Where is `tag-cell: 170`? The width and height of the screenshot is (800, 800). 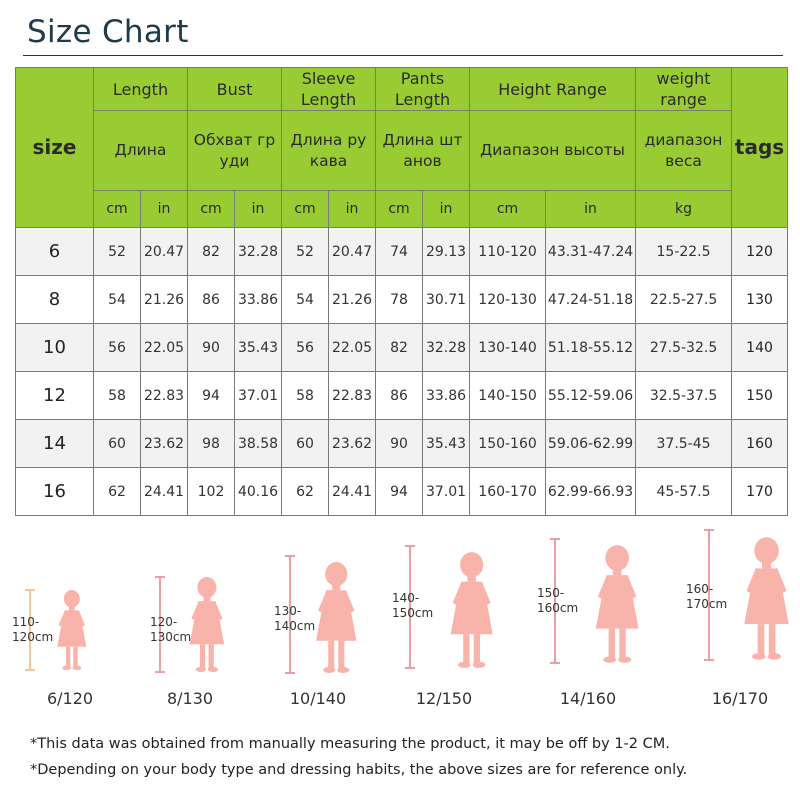 tag-cell: 170 is located at coordinates (760, 491).